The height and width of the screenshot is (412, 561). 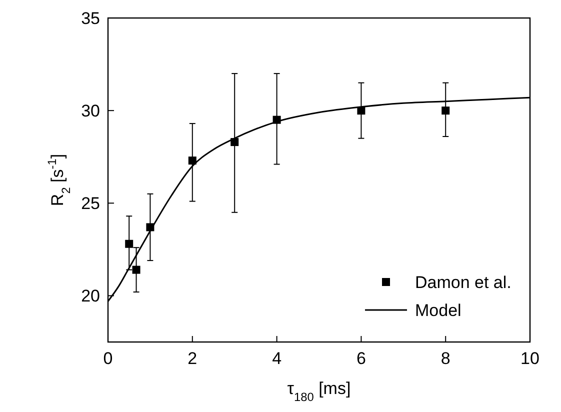 What do you see at coordinates (108, 358) in the screenshot?
I see `x-tick-label: 0` at bounding box center [108, 358].